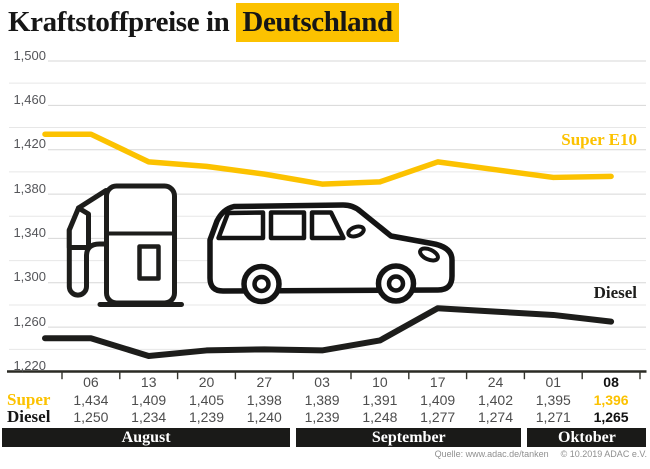 The width and height of the screenshot is (650, 469). What do you see at coordinates (78, 227) in the screenshot?
I see `pump-nozzle` at bounding box center [78, 227].